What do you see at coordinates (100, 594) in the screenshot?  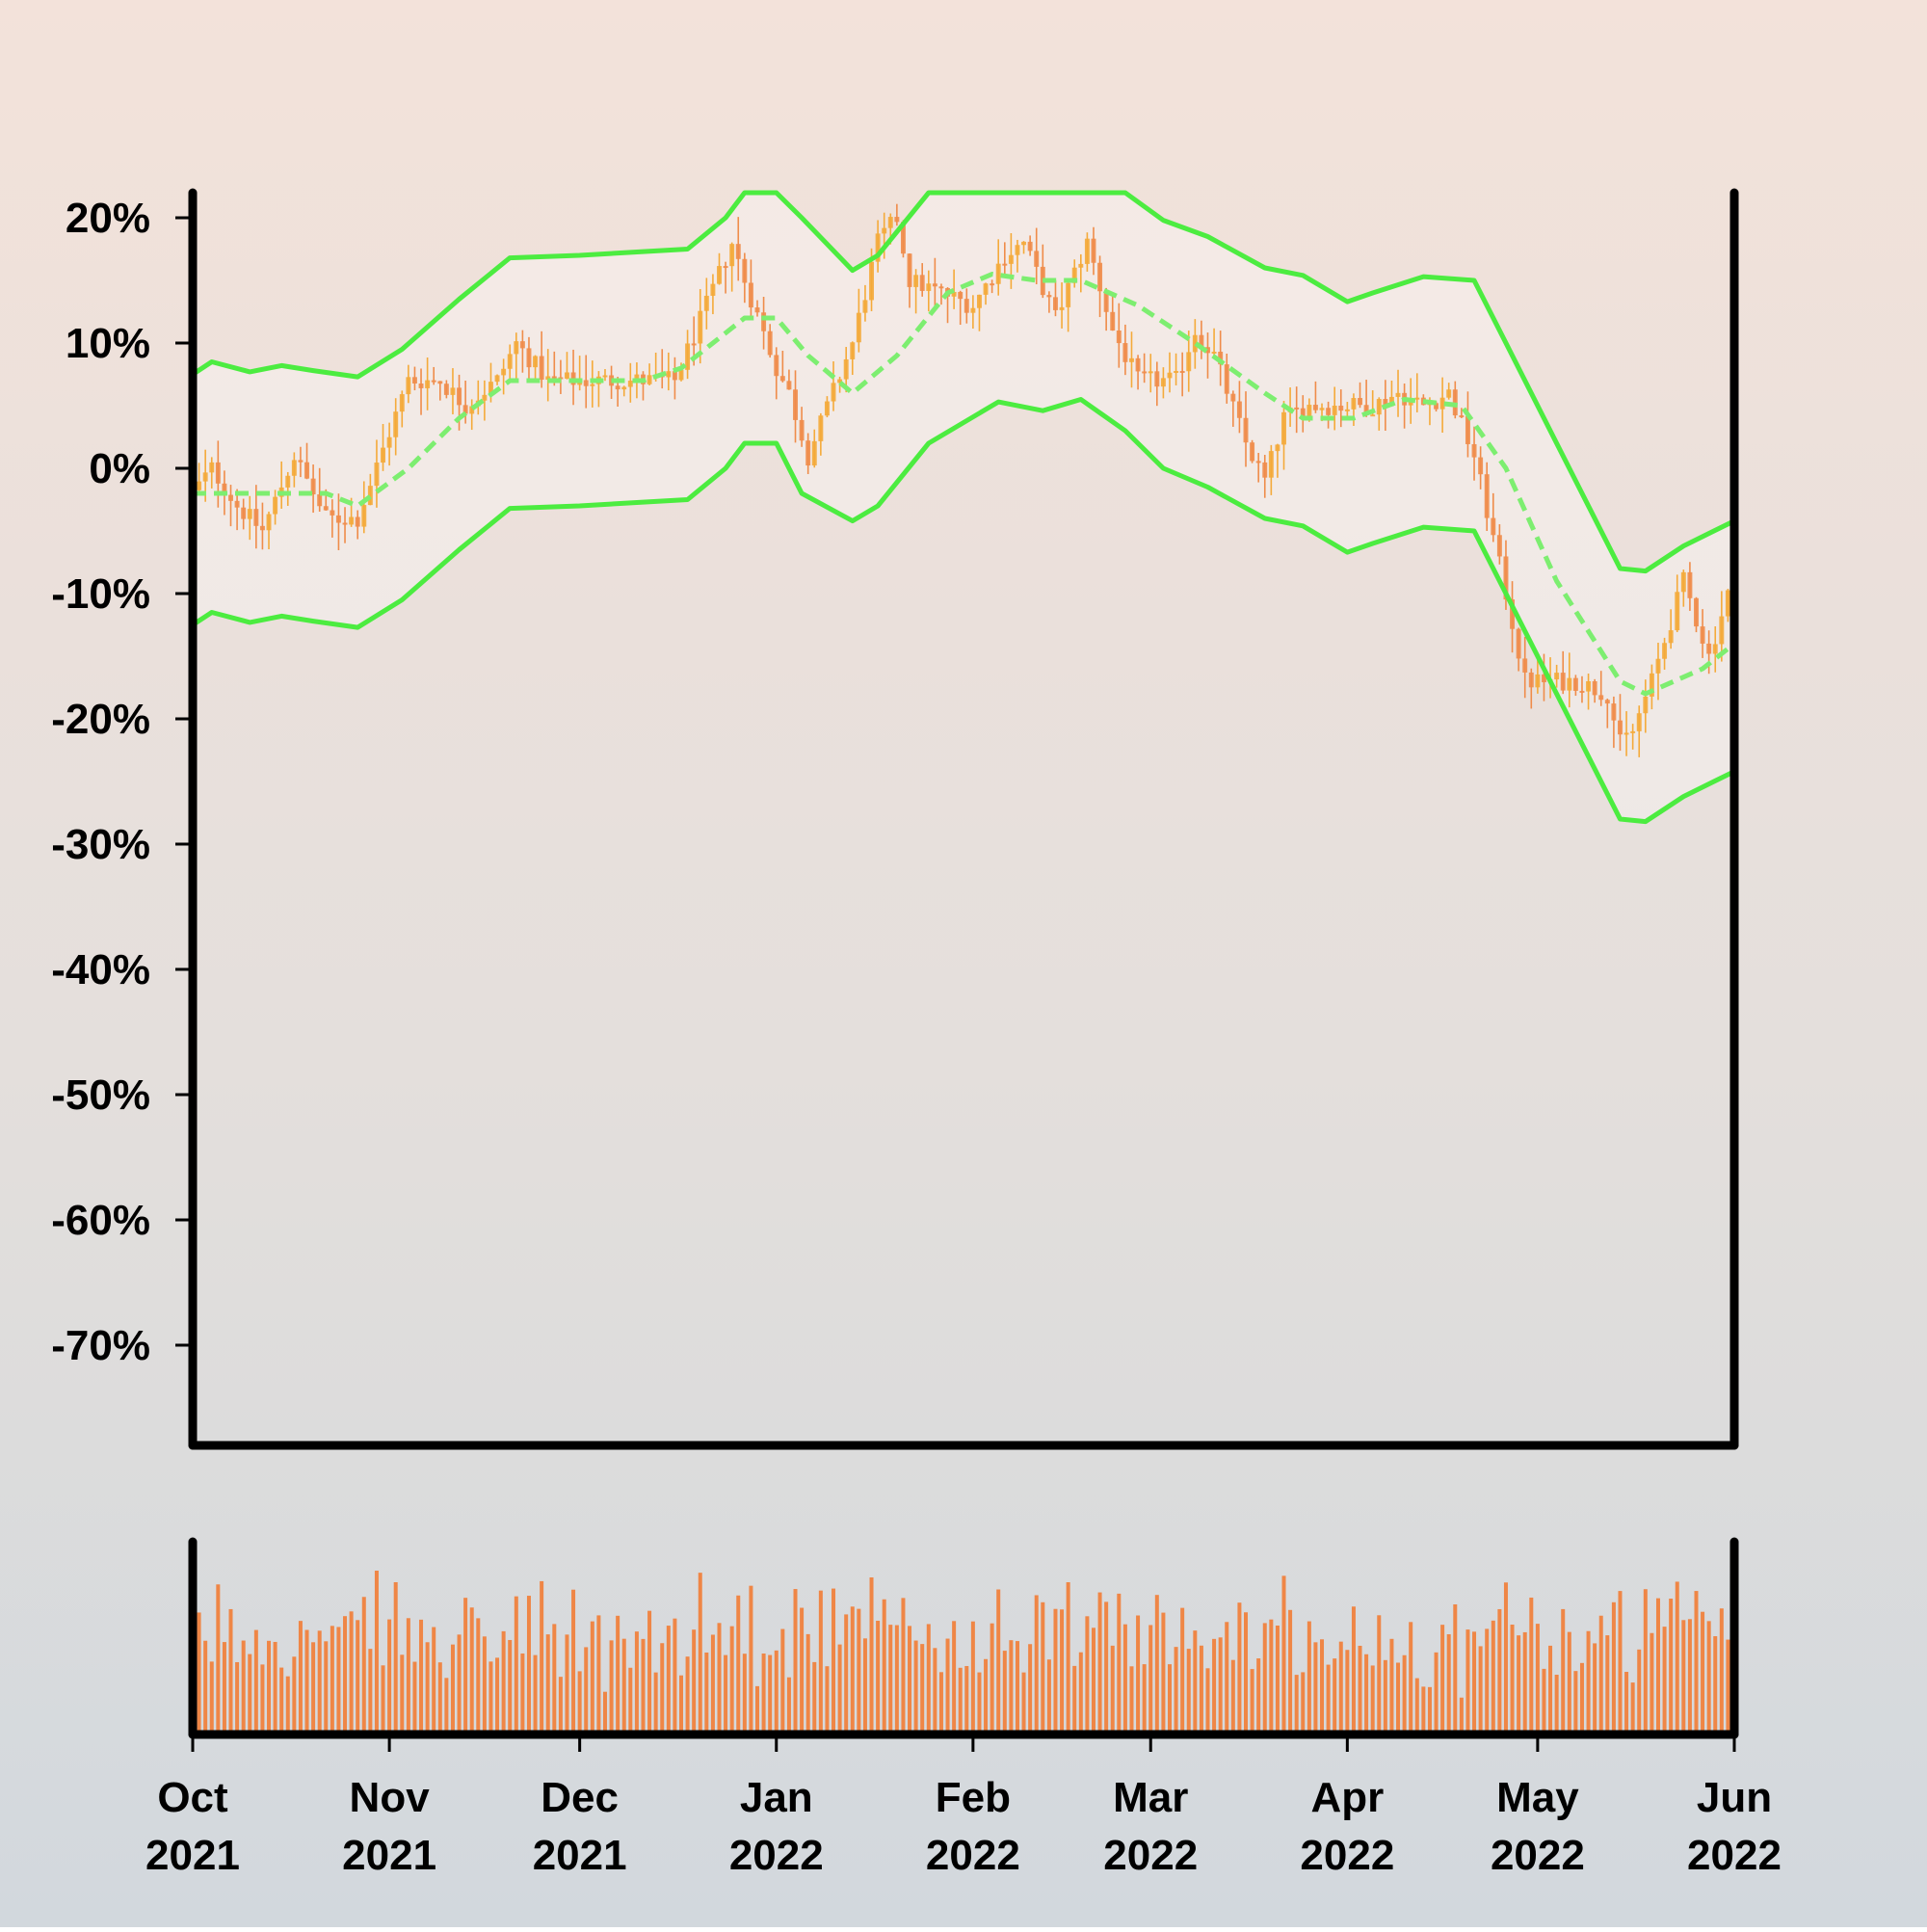 I see `y-tick-label: -10%` at bounding box center [100, 594].